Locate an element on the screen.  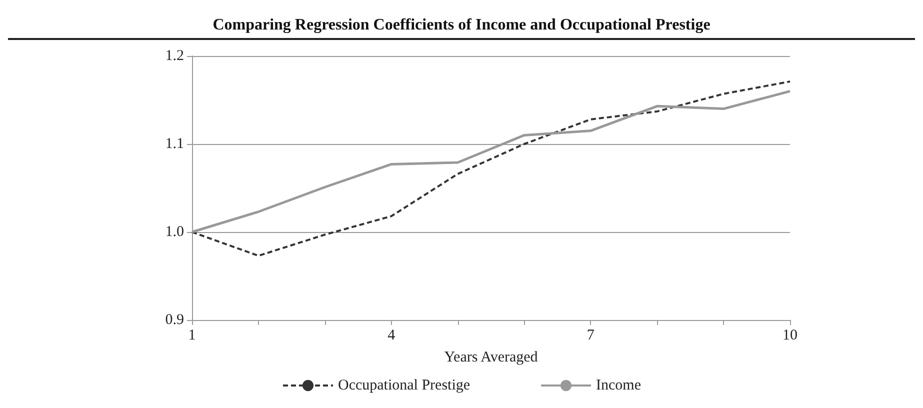
x-axis-title: Years Averaged is located at coordinates (491, 358).